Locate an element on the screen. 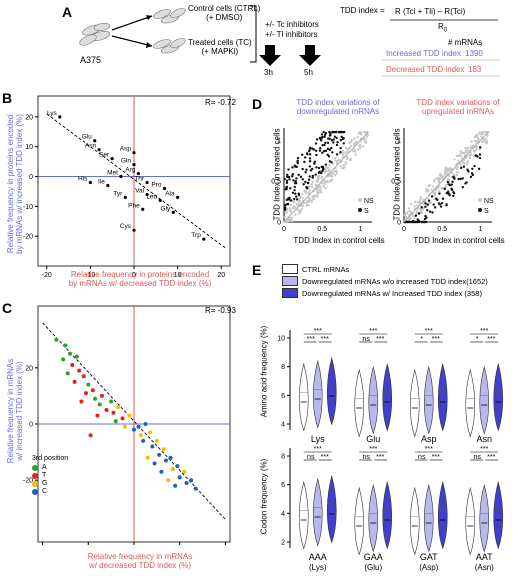 The image size is (520, 576). group-label: GAA is located at coordinates (373, 557).